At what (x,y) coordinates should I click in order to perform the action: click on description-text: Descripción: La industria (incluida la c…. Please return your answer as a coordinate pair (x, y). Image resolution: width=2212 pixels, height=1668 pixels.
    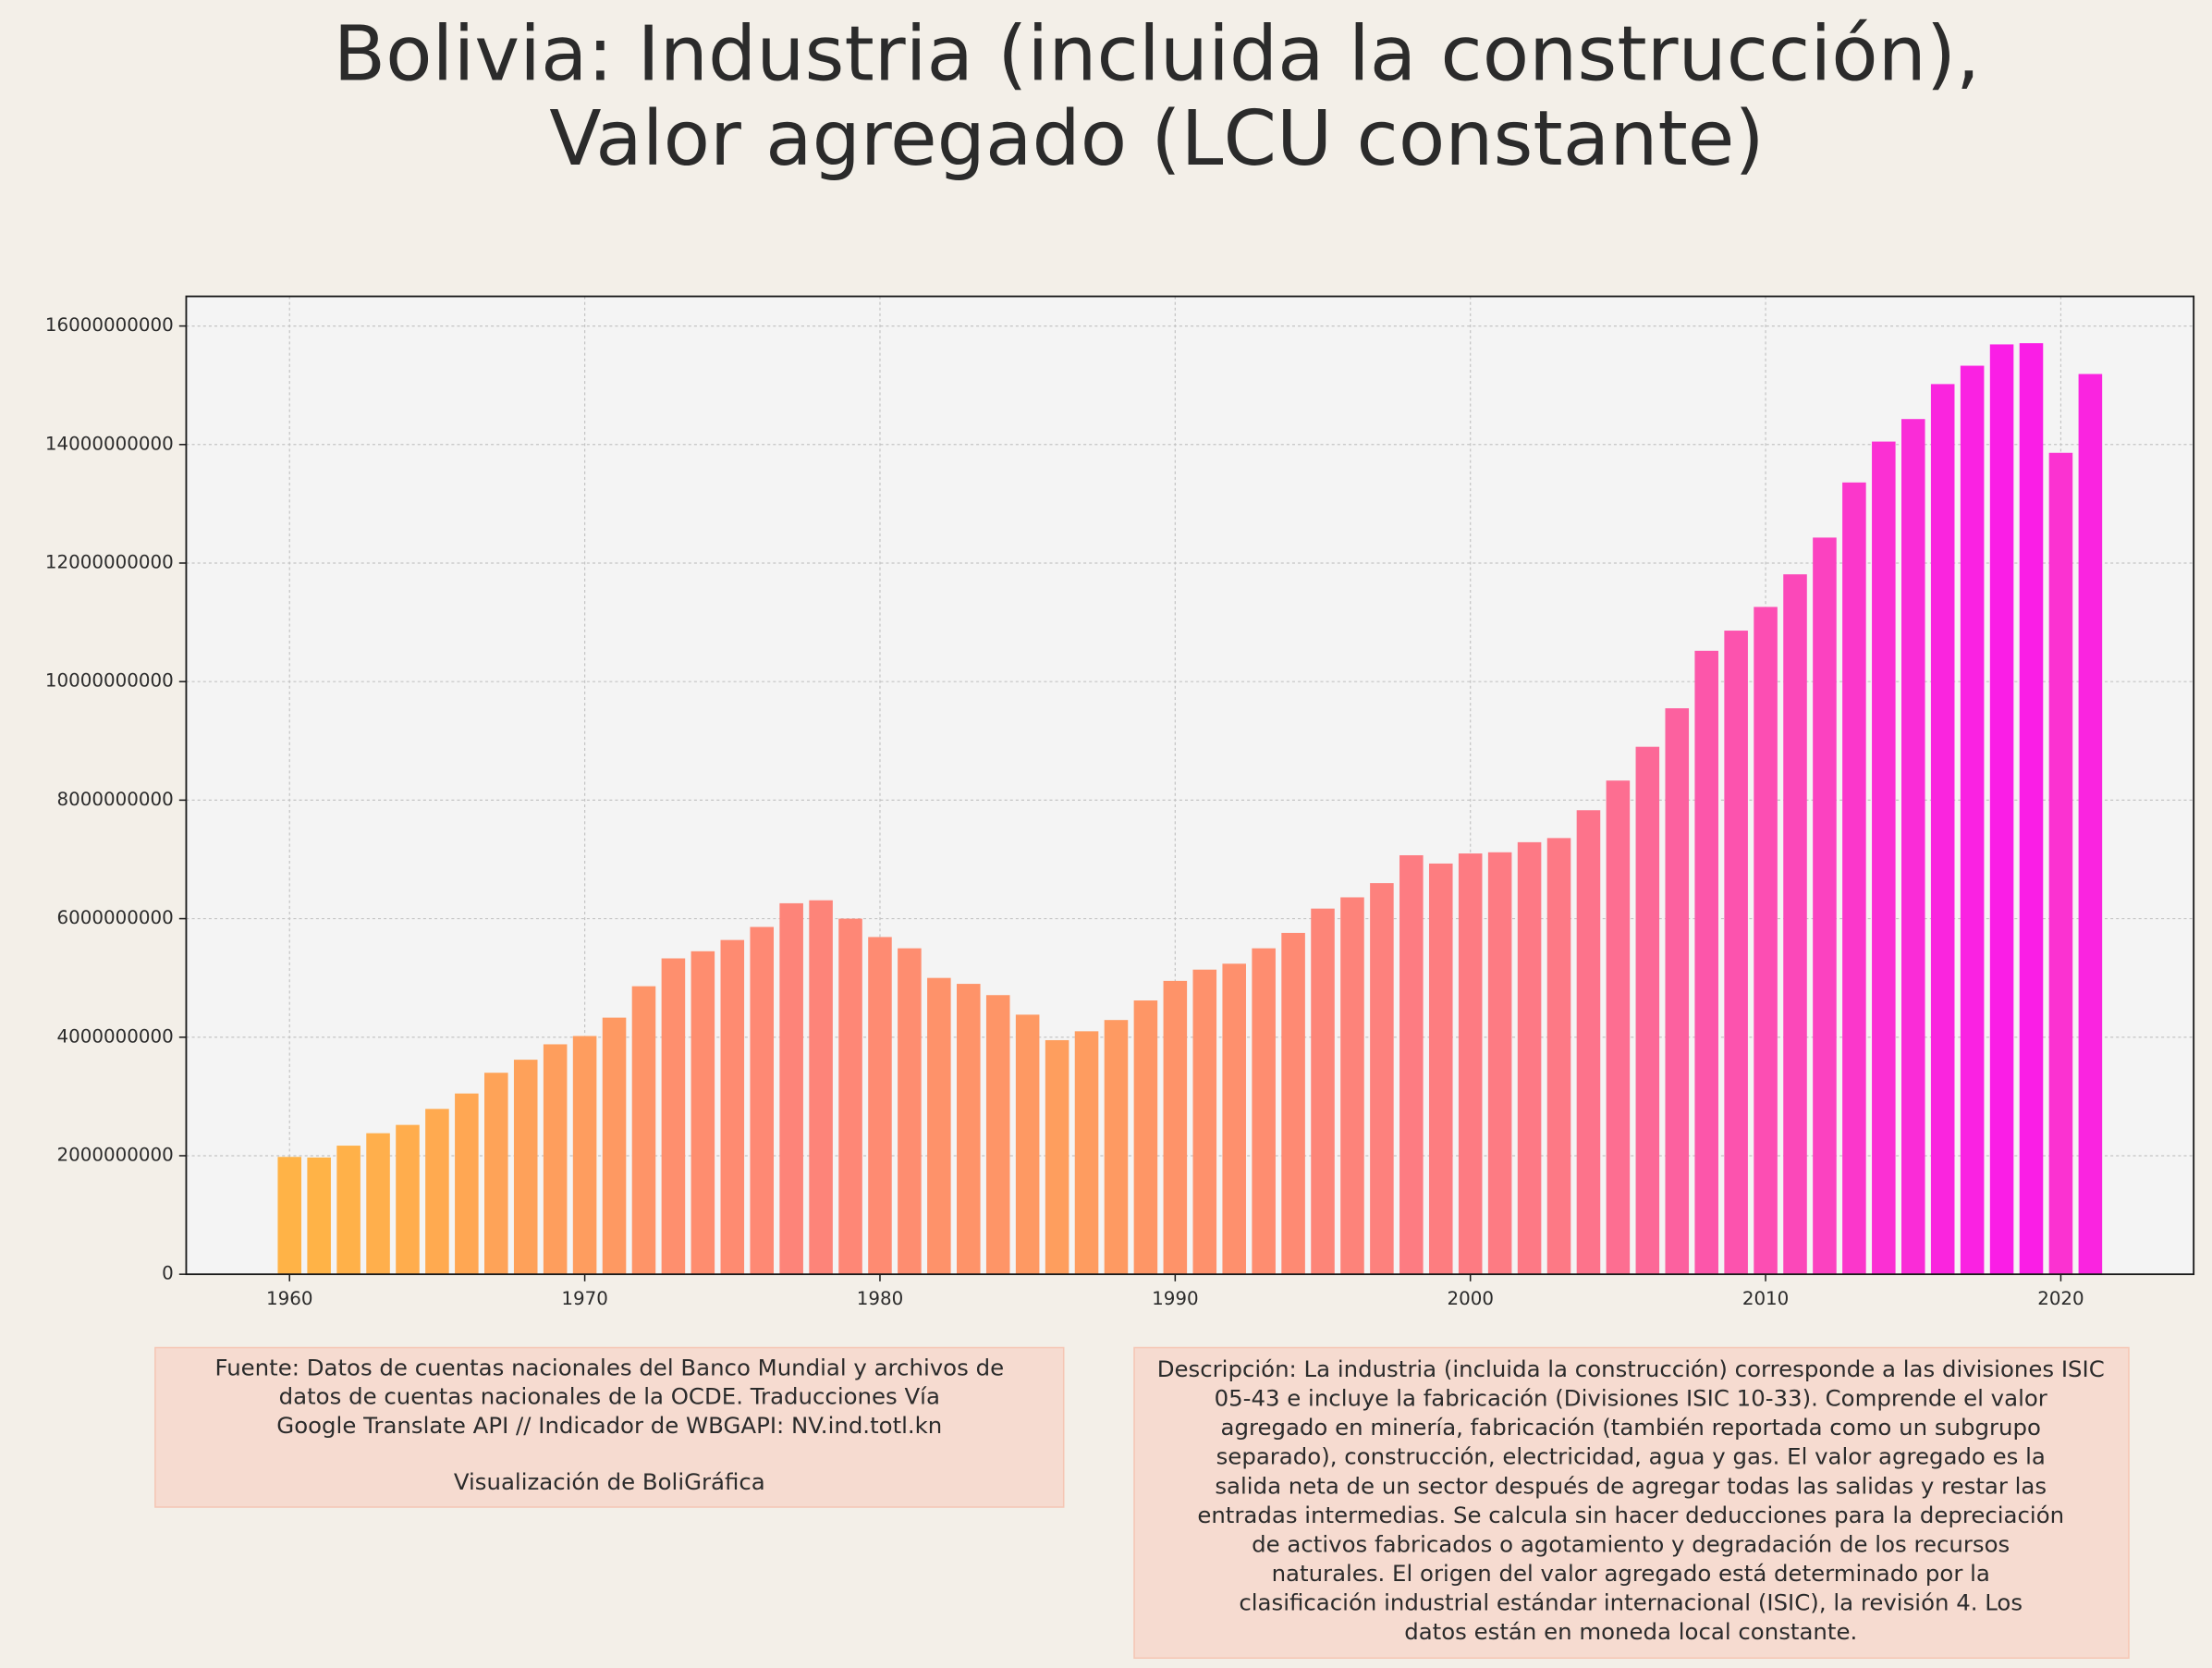
    Looking at the image, I should click on (1631, 1368).